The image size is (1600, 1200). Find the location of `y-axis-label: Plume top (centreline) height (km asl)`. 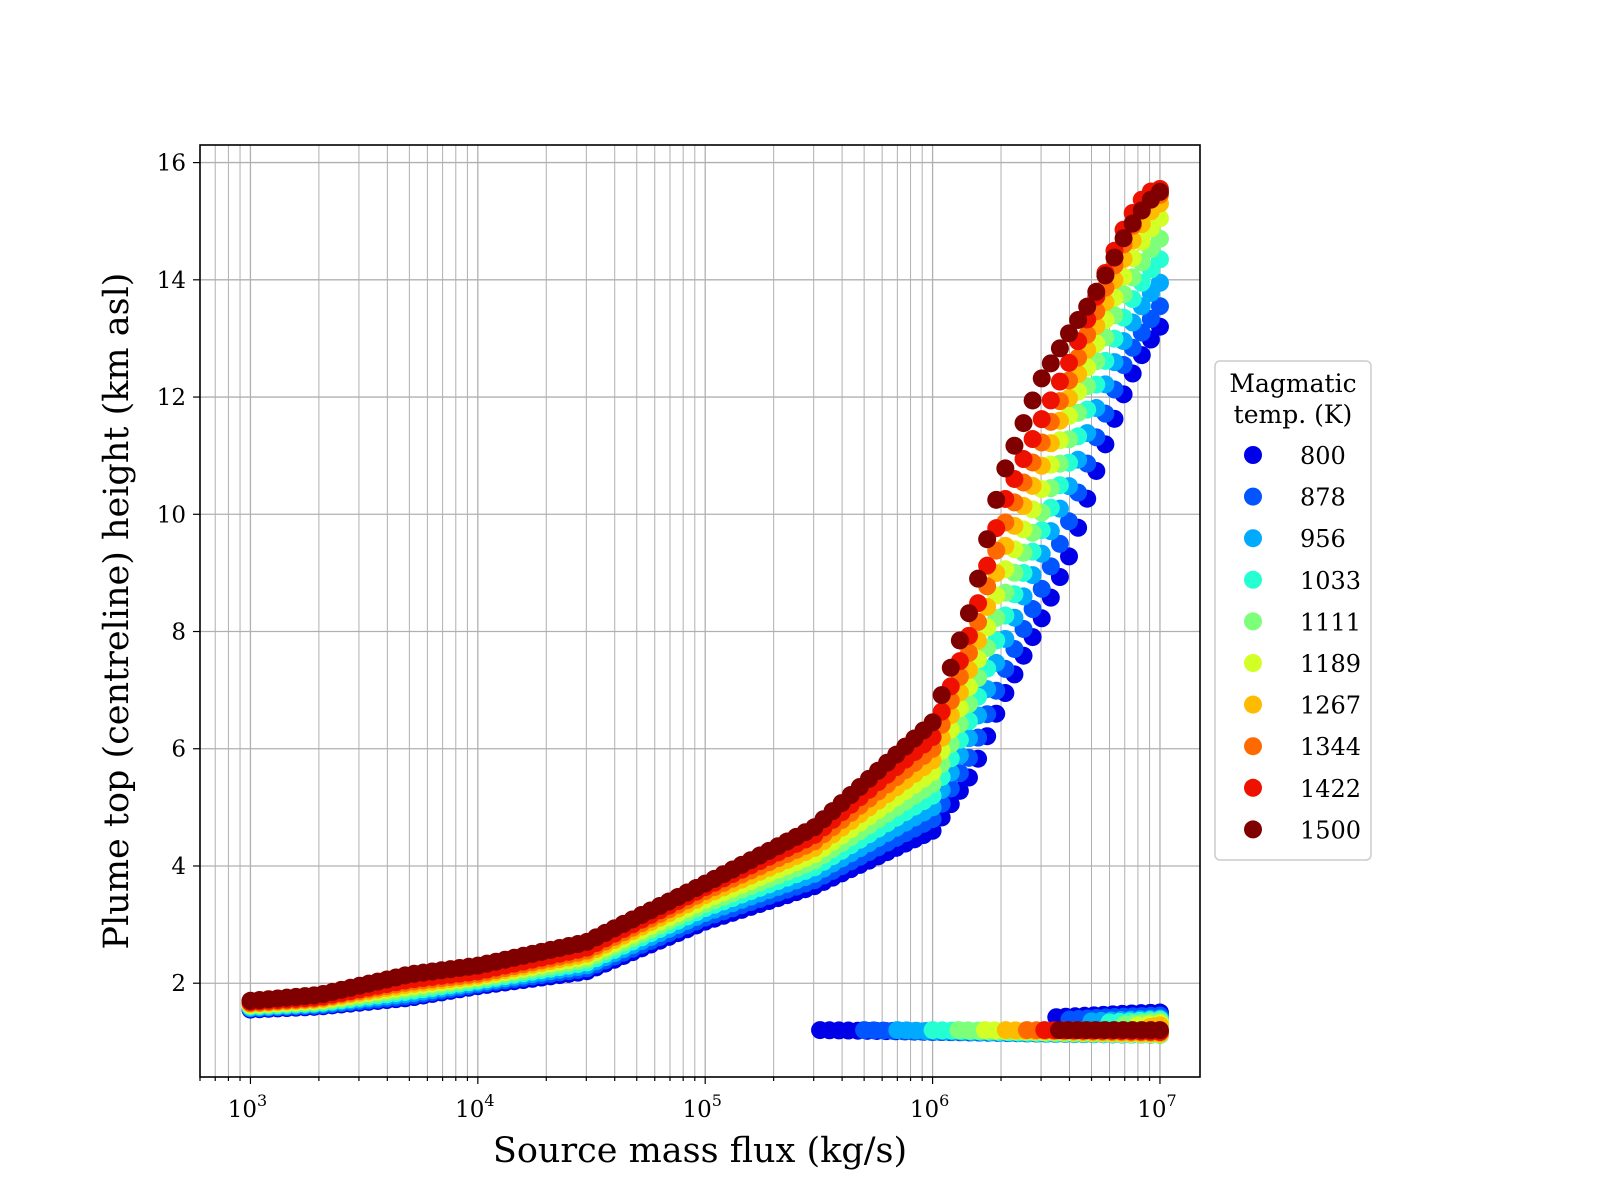

y-axis-label: Plume top (centreline) height (km asl) is located at coordinates (117, 611).